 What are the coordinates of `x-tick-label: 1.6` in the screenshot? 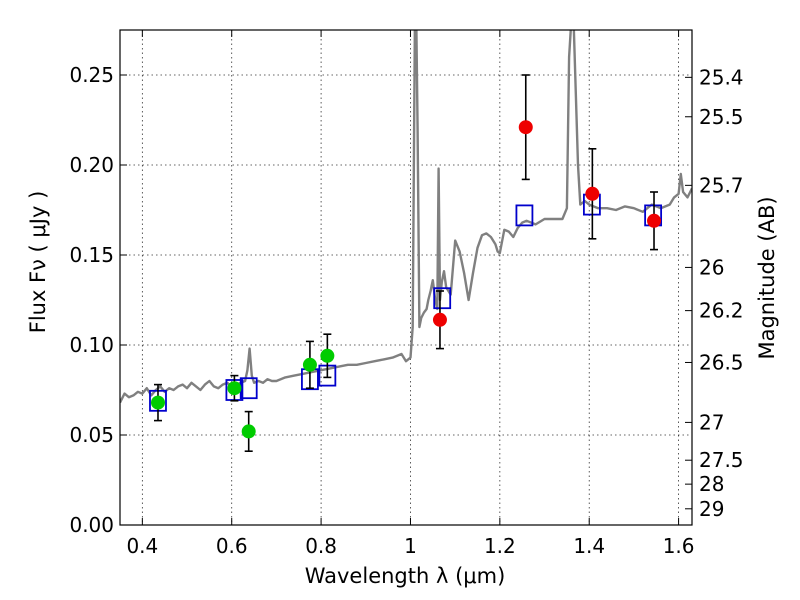 It's located at (679, 546).